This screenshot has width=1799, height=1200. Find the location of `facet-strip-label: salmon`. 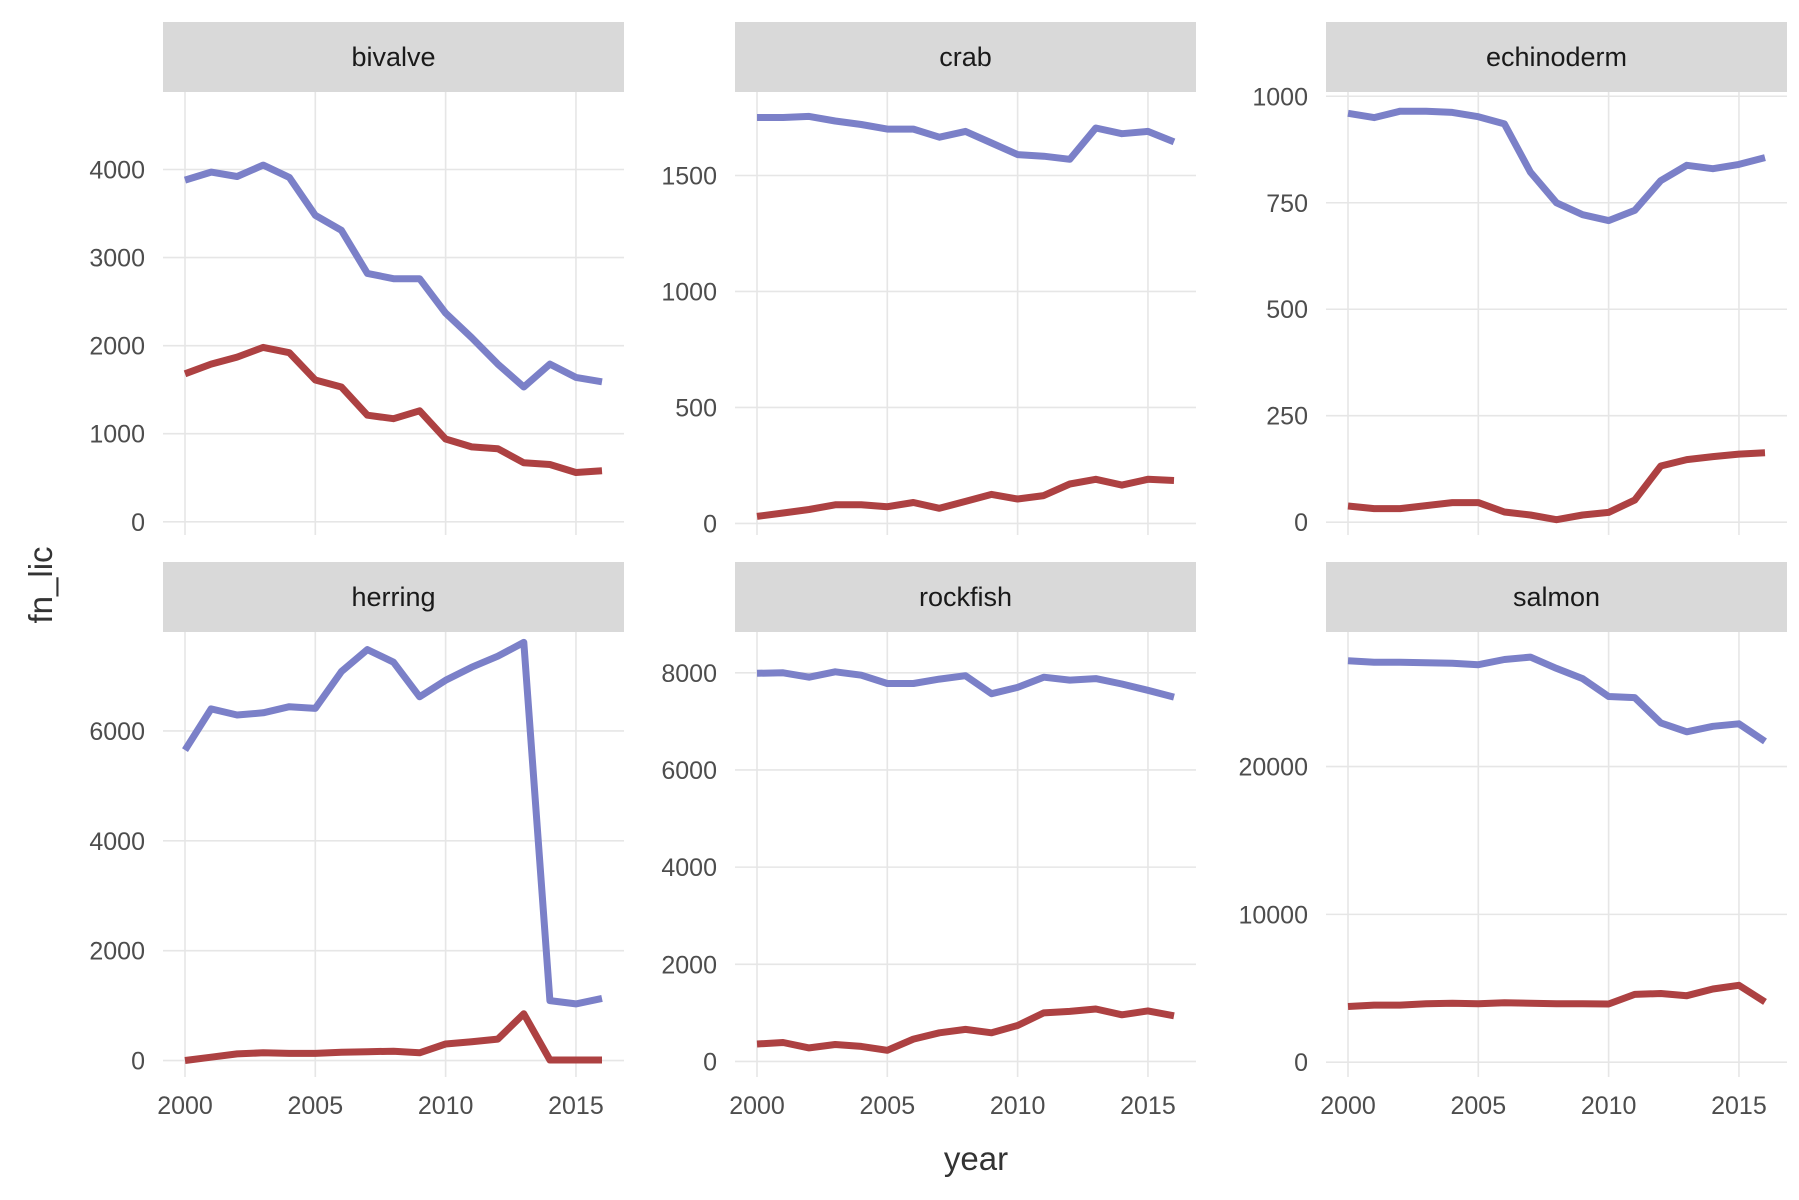

facet-strip-label: salmon is located at coordinates (1556, 597).